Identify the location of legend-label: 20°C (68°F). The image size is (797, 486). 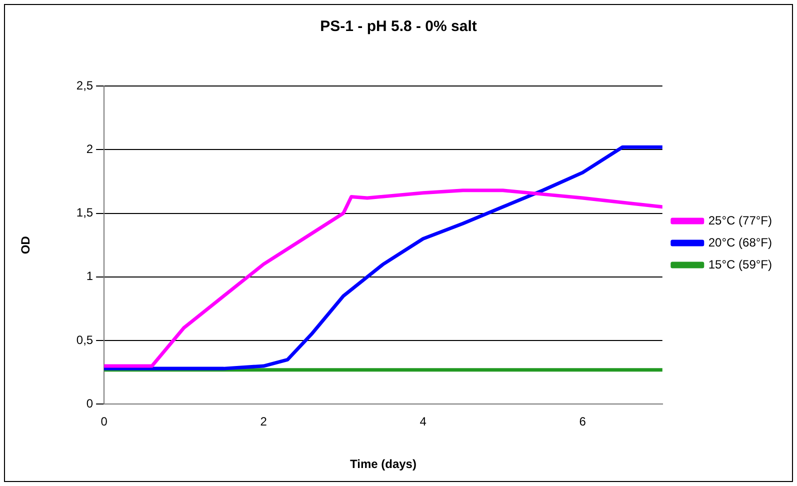
(740, 242).